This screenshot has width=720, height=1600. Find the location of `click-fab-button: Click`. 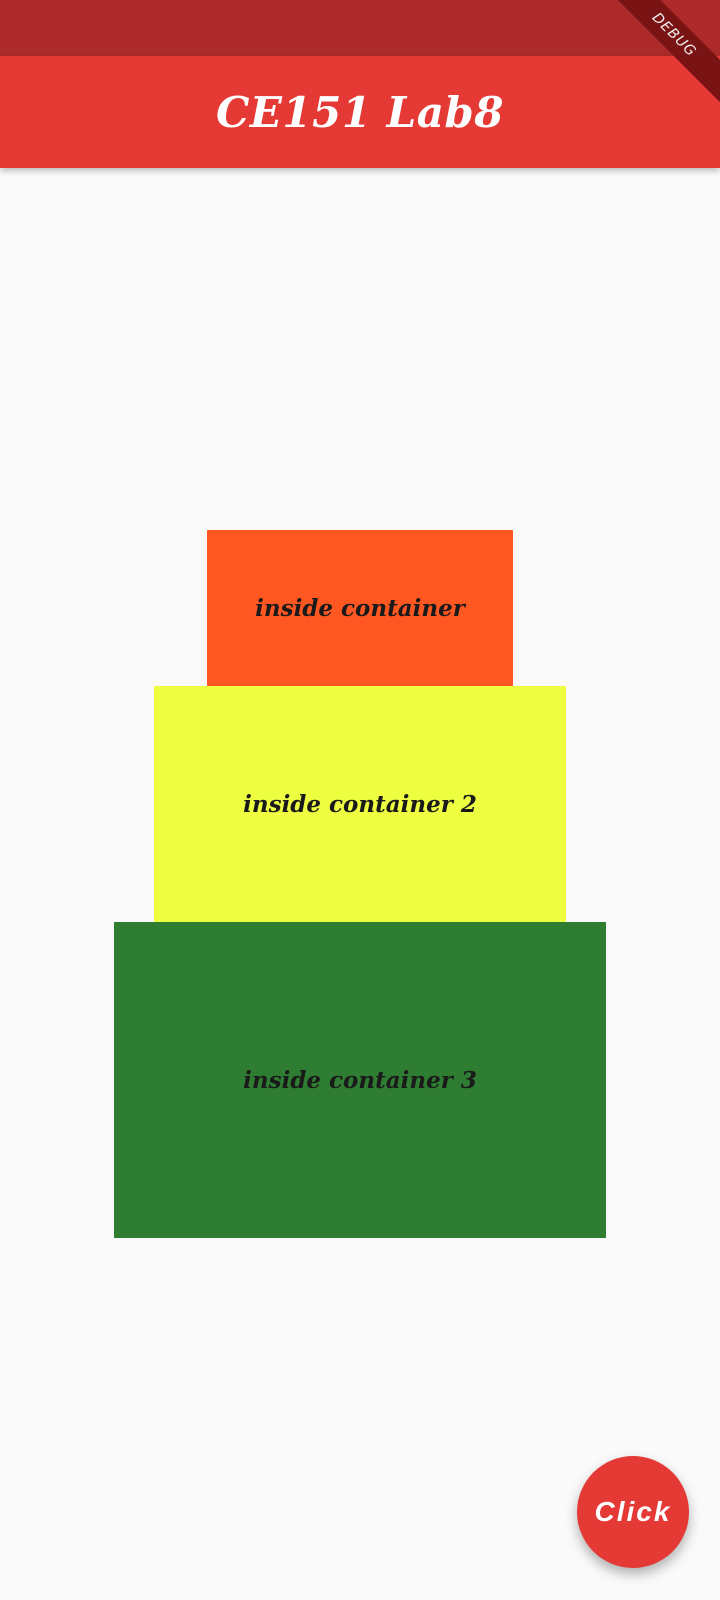

click-fab-button: Click is located at coordinates (633, 1512).